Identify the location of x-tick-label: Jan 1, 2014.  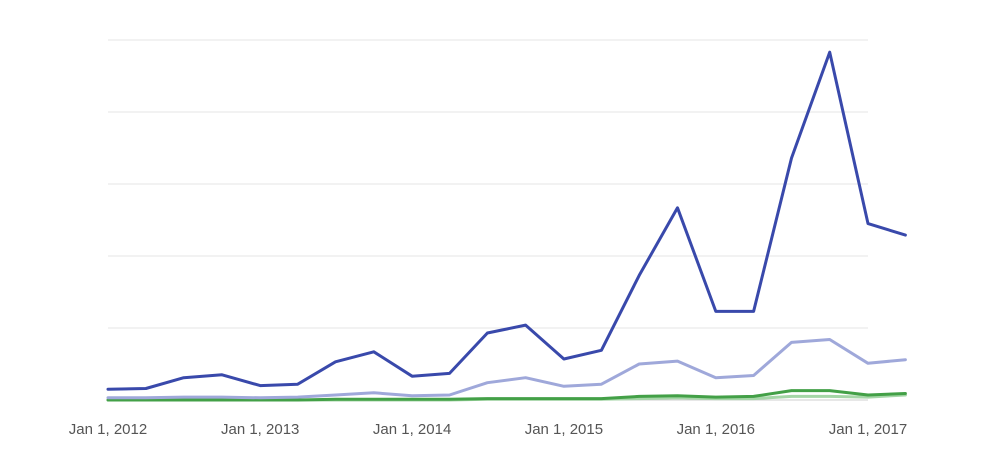
(412, 429).